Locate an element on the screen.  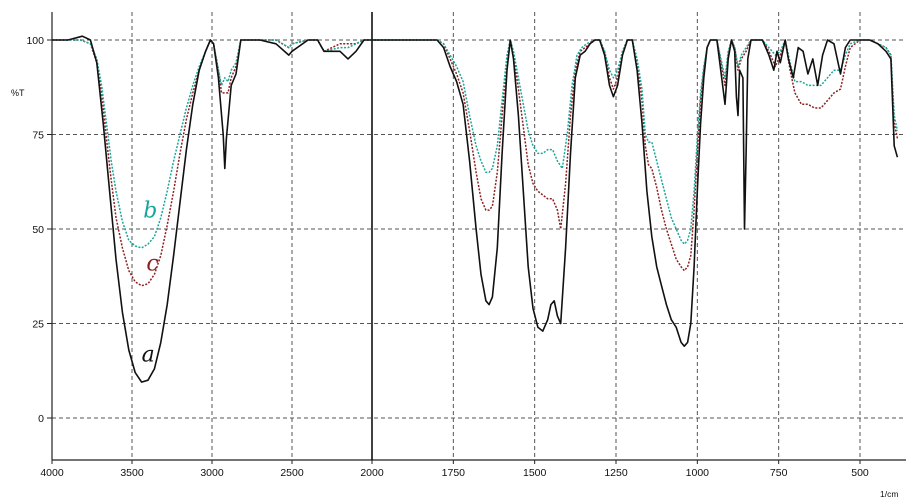
x-tick-label: 1250 is located at coordinates (616, 473).